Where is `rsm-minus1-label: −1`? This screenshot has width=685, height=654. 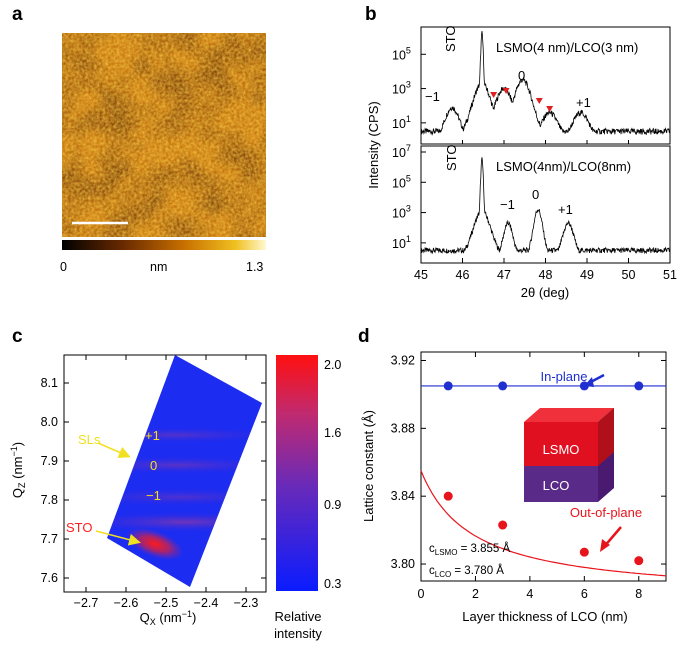
rsm-minus1-label: −1 is located at coordinates (153, 495).